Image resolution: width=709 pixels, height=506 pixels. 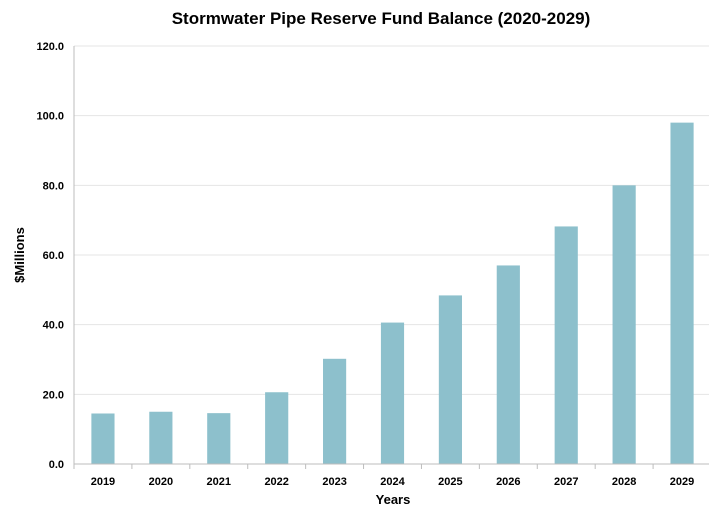 I want to click on x-tick-label: 2023, so click(x=334, y=482).